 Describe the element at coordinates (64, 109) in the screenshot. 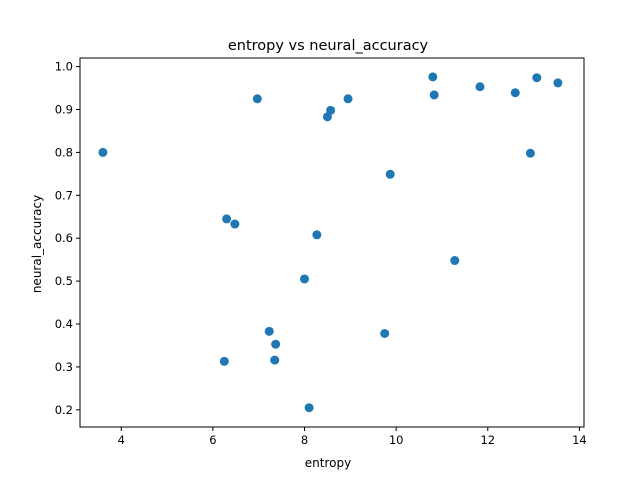

I see `y-tick-label: 0.9` at that location.